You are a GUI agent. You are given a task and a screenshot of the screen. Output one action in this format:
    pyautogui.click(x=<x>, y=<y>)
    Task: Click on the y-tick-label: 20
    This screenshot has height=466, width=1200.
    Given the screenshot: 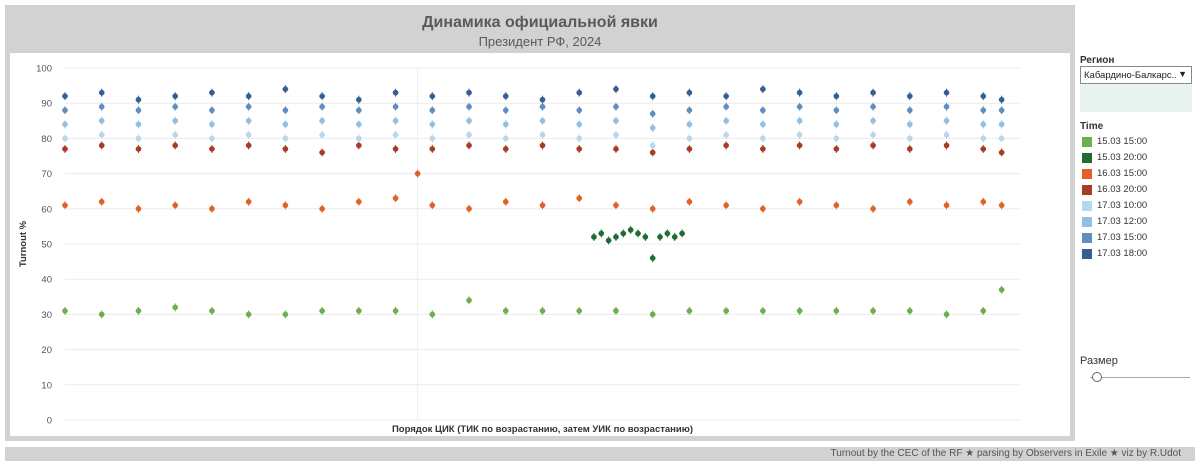 What is the action you would take?
    pyautogui.click(x=46, y=350)
    